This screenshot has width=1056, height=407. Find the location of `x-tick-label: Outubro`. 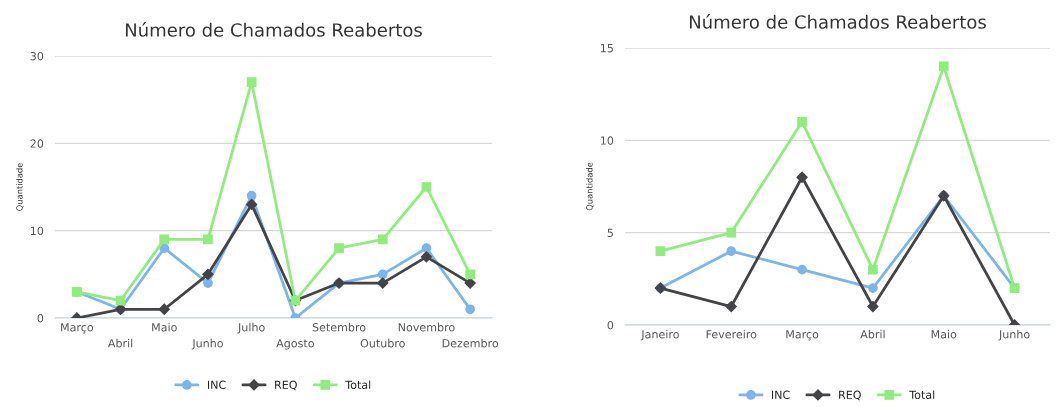

x-tick-label: Outubro is located at coordinates (382, 343).